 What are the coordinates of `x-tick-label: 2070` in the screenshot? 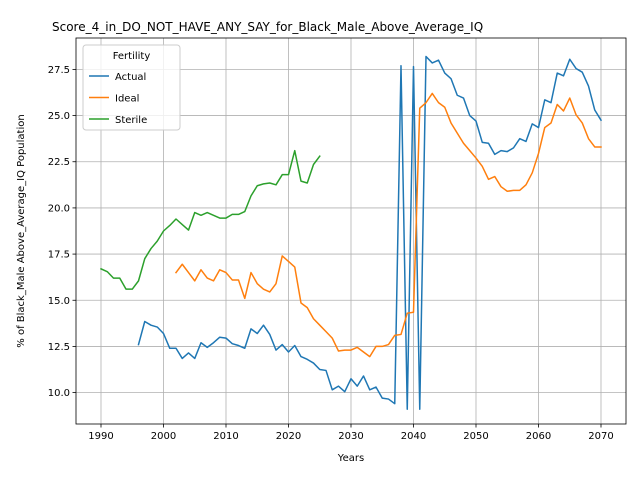 It's located at (600, 436).